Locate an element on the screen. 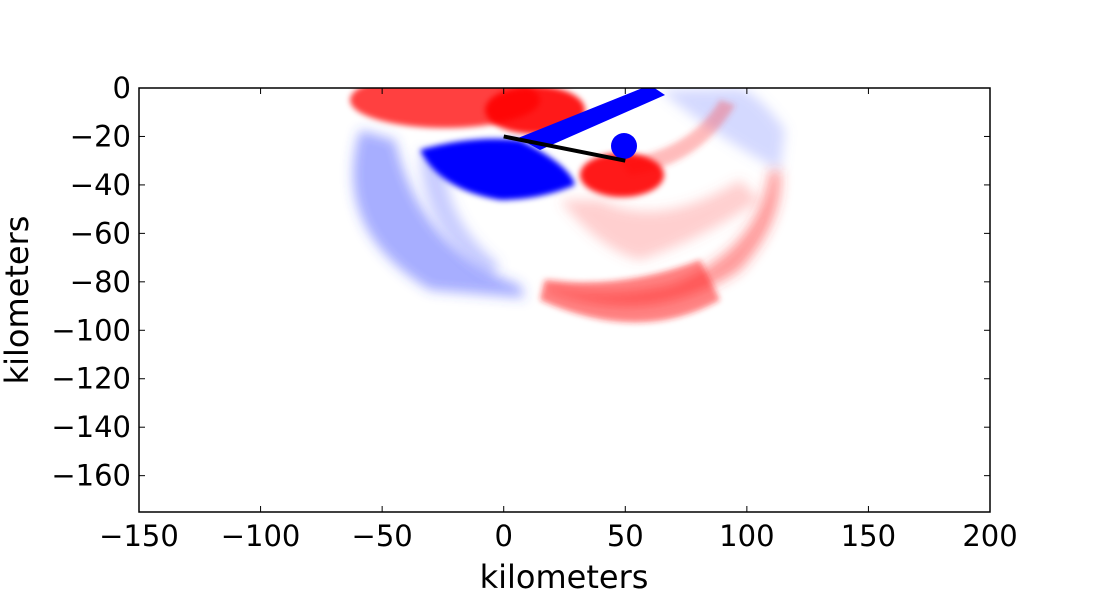 Image resolution: width=1100 pixels, height=600 pixels. y-axis-label: kilometers is located at coordinates (18, 300).